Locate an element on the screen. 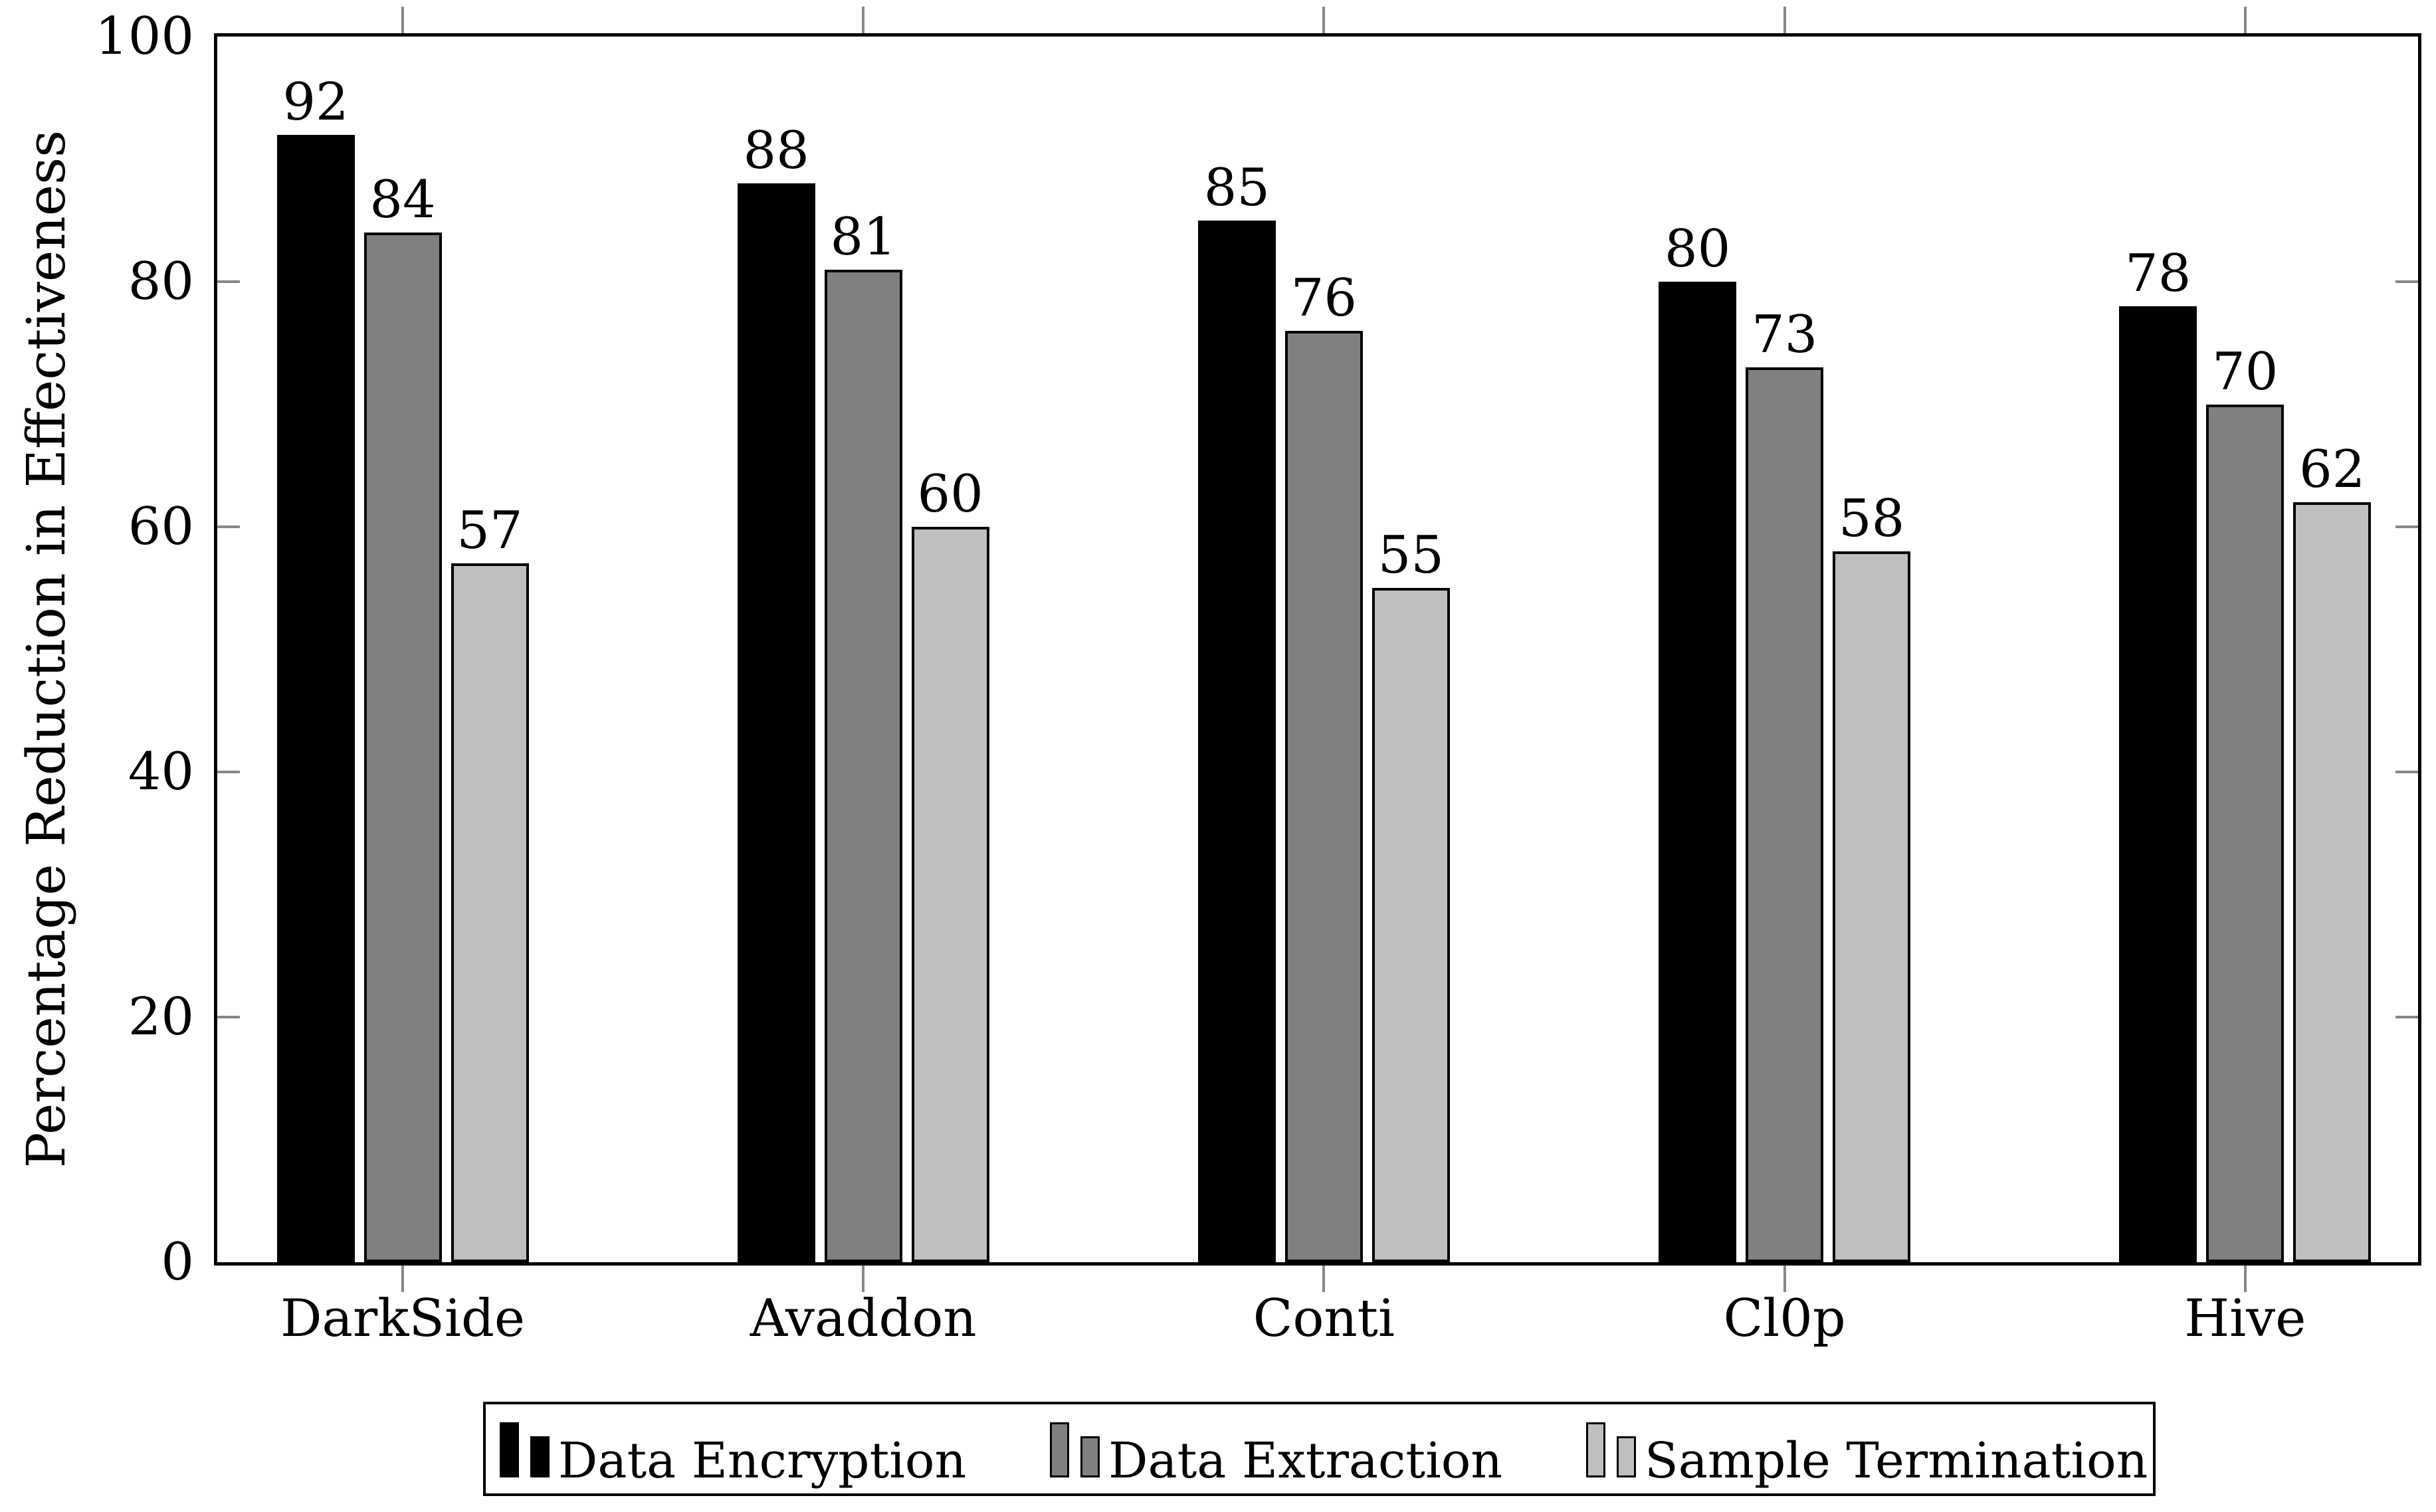 The image size is (2436, 1512). legend-label: Data Encryption is located at coordinates (762, 1460).